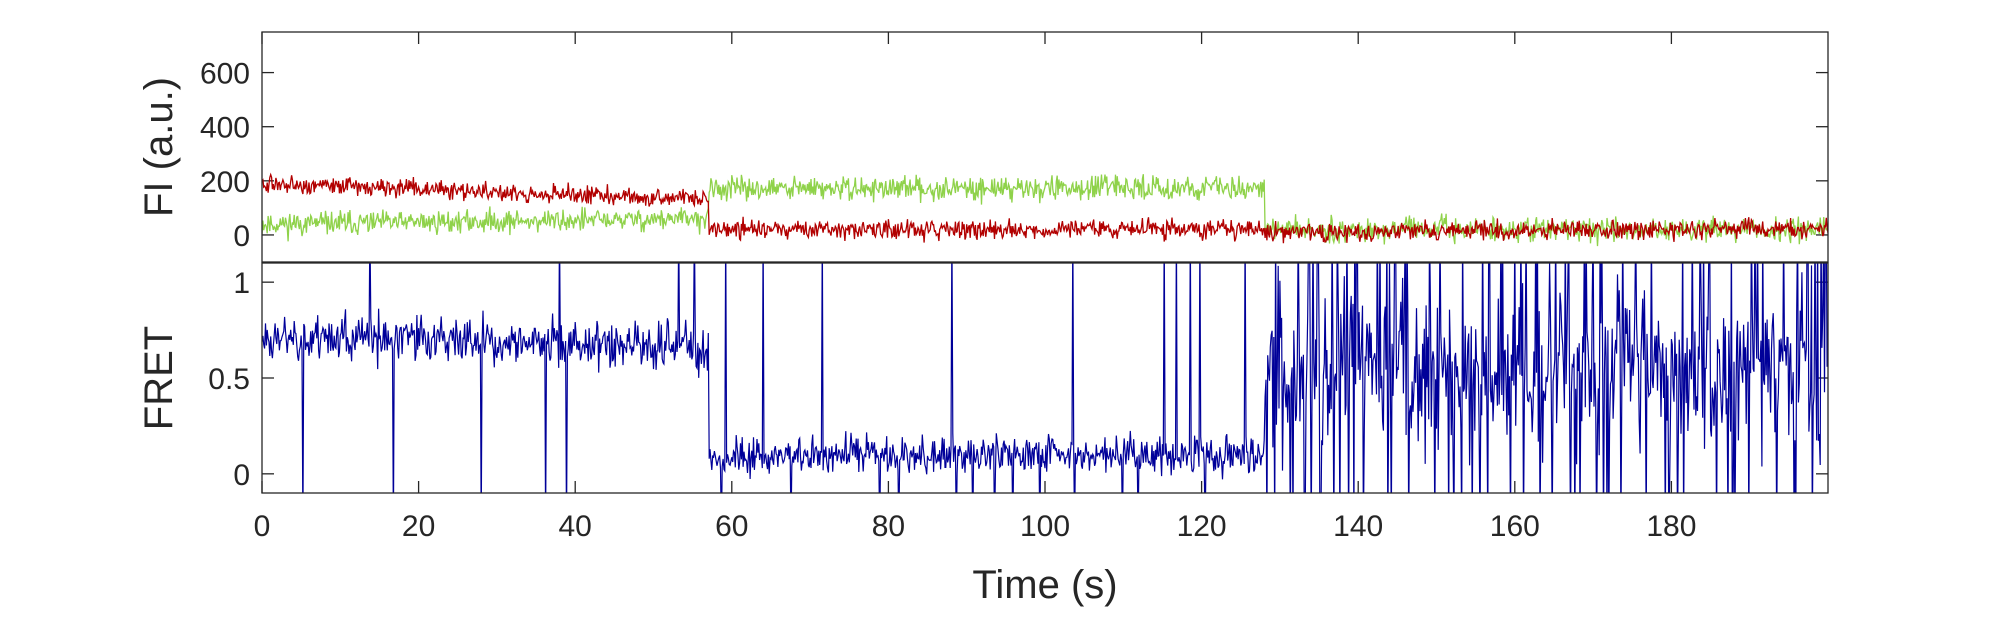 This screenshot has width=2005, height=625. Describe the element at coordinates (1358, 526) in the screenshot. I see `time-xtick-label: 140` at that location.